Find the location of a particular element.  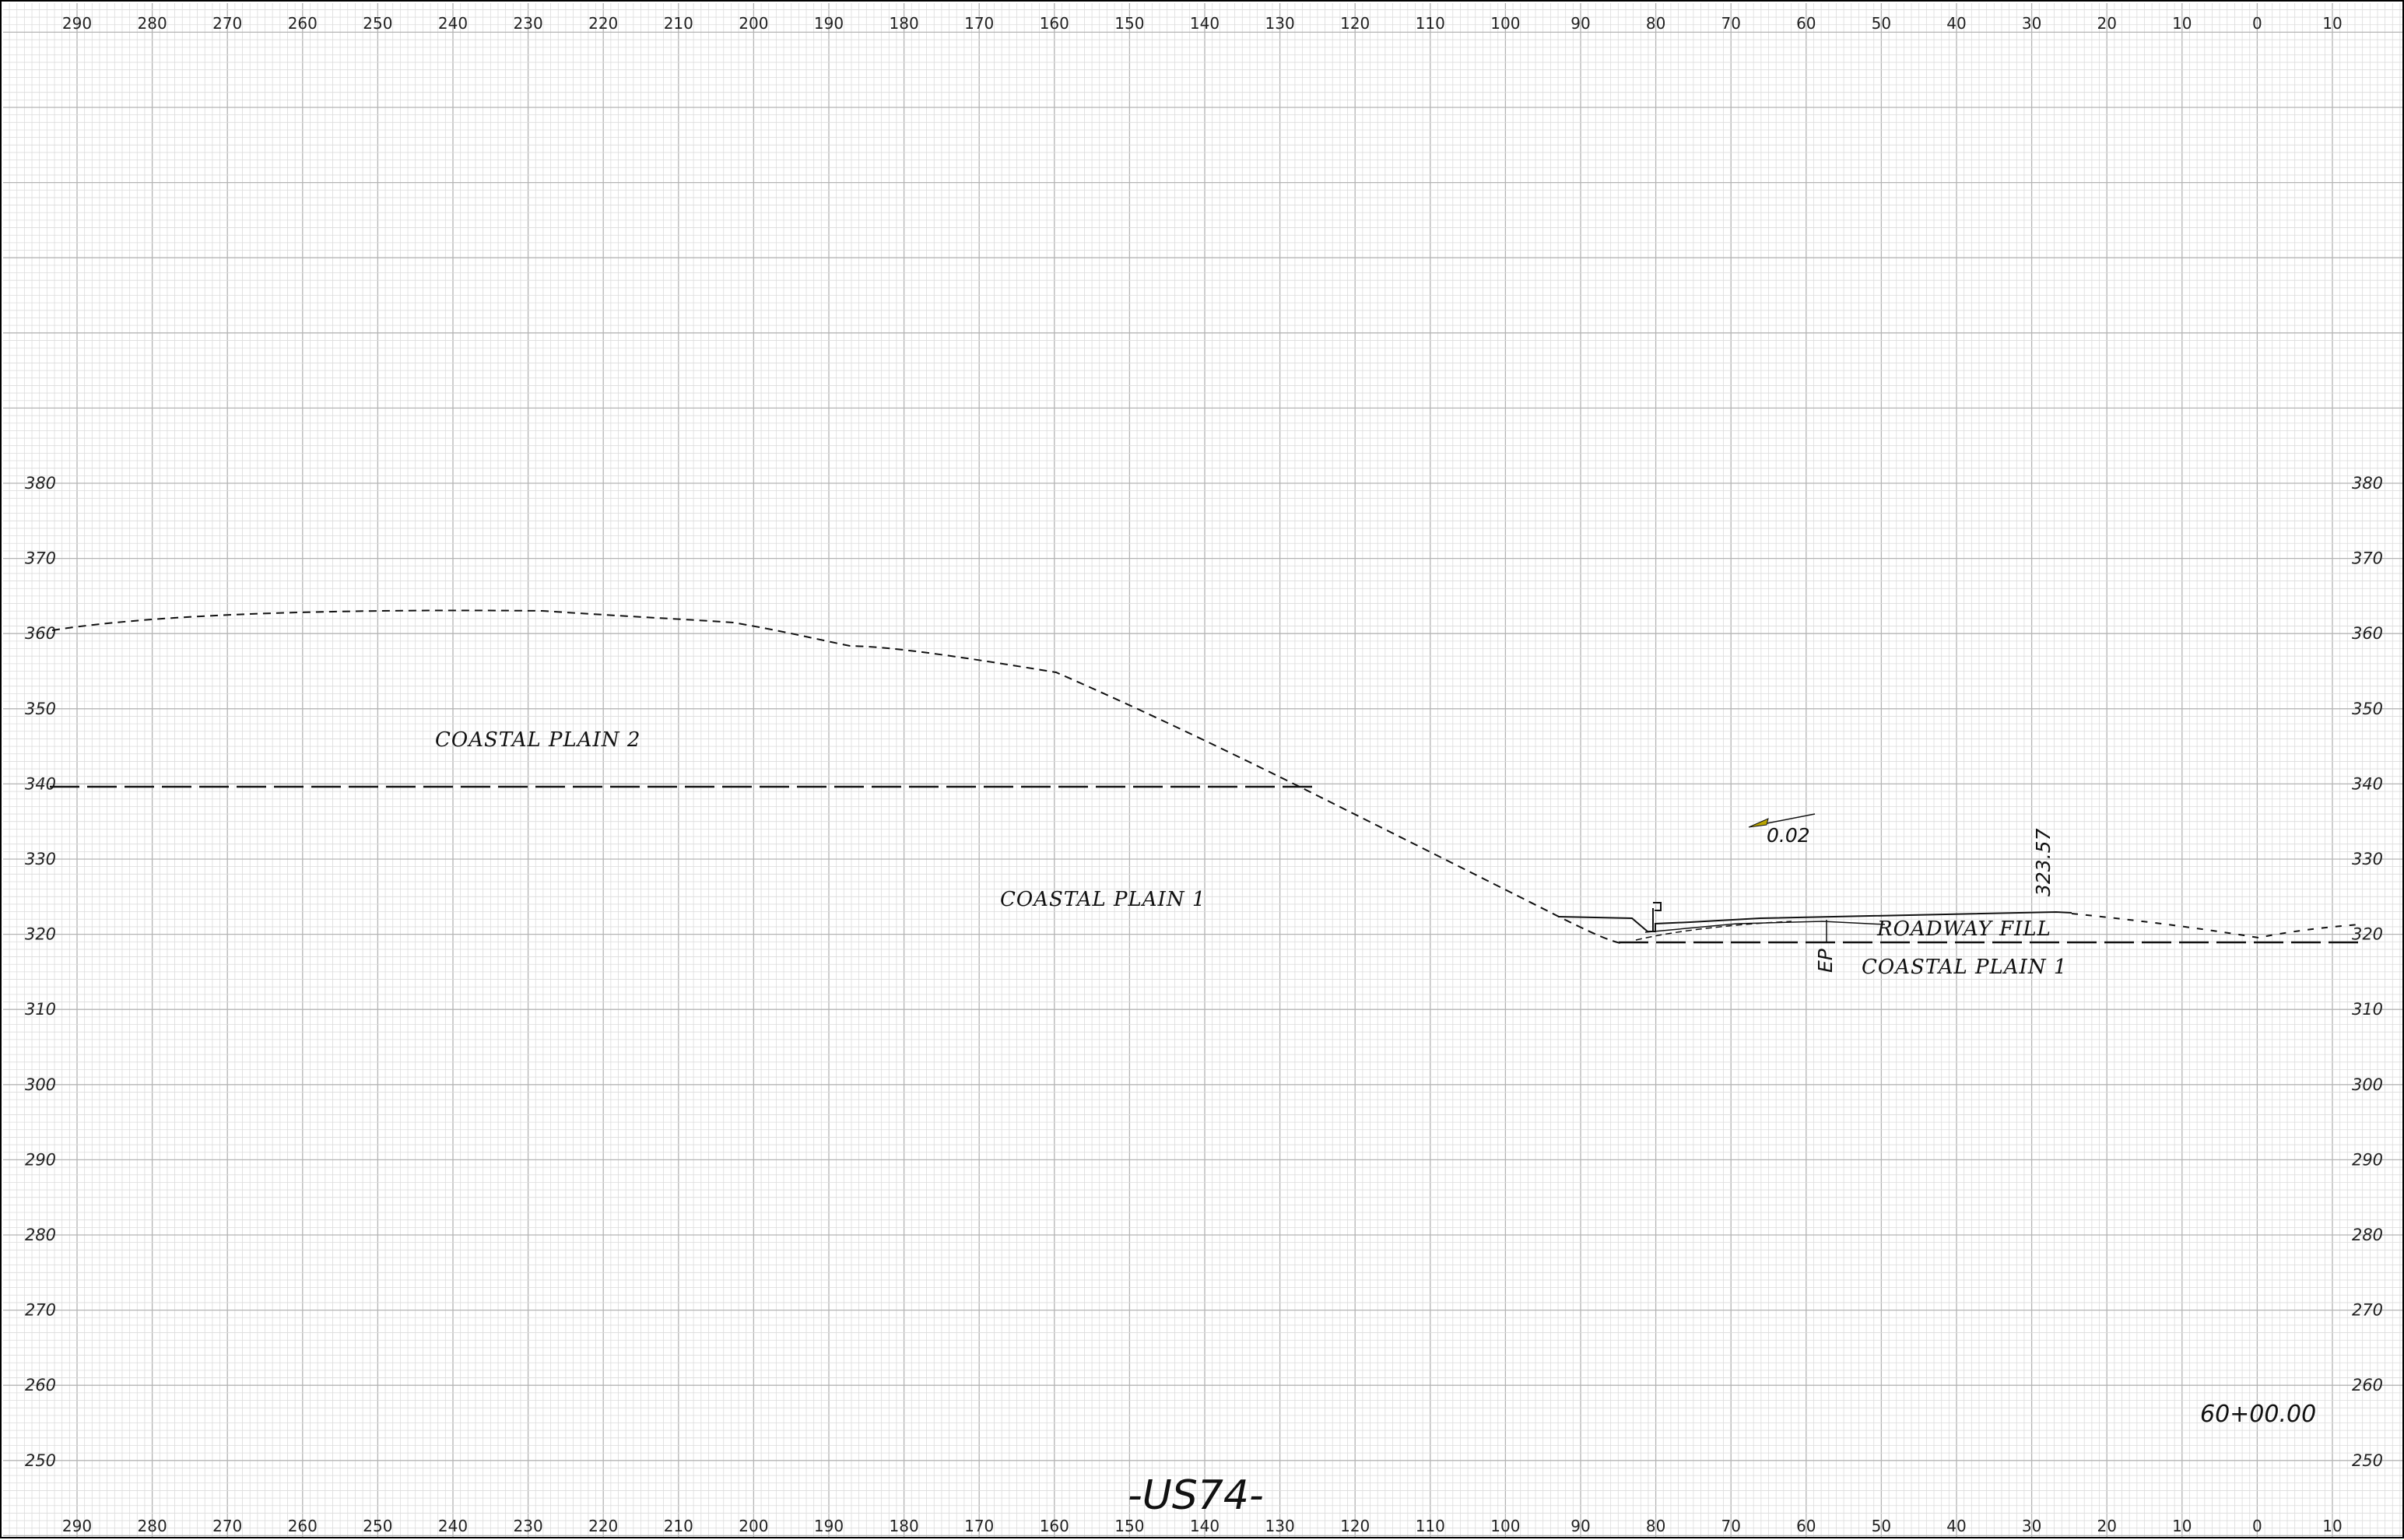

x-tick-label: 170 is located at coordinates (979, 23).